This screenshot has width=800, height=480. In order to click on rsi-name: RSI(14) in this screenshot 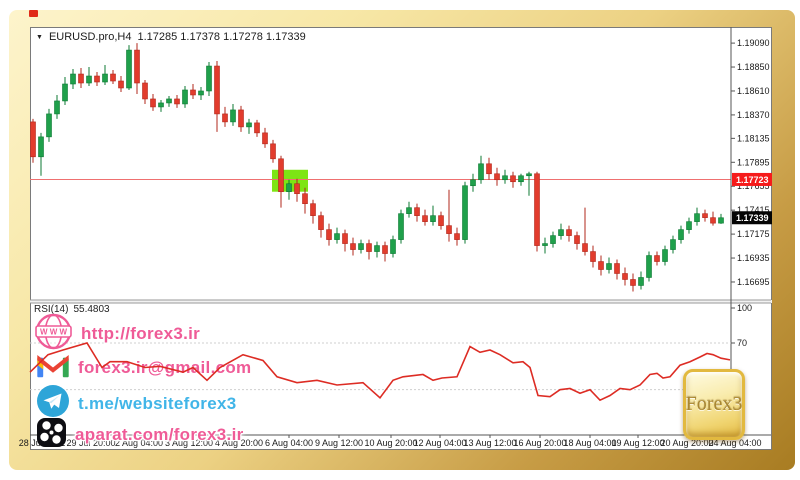, I will do `click(51, 309)`.